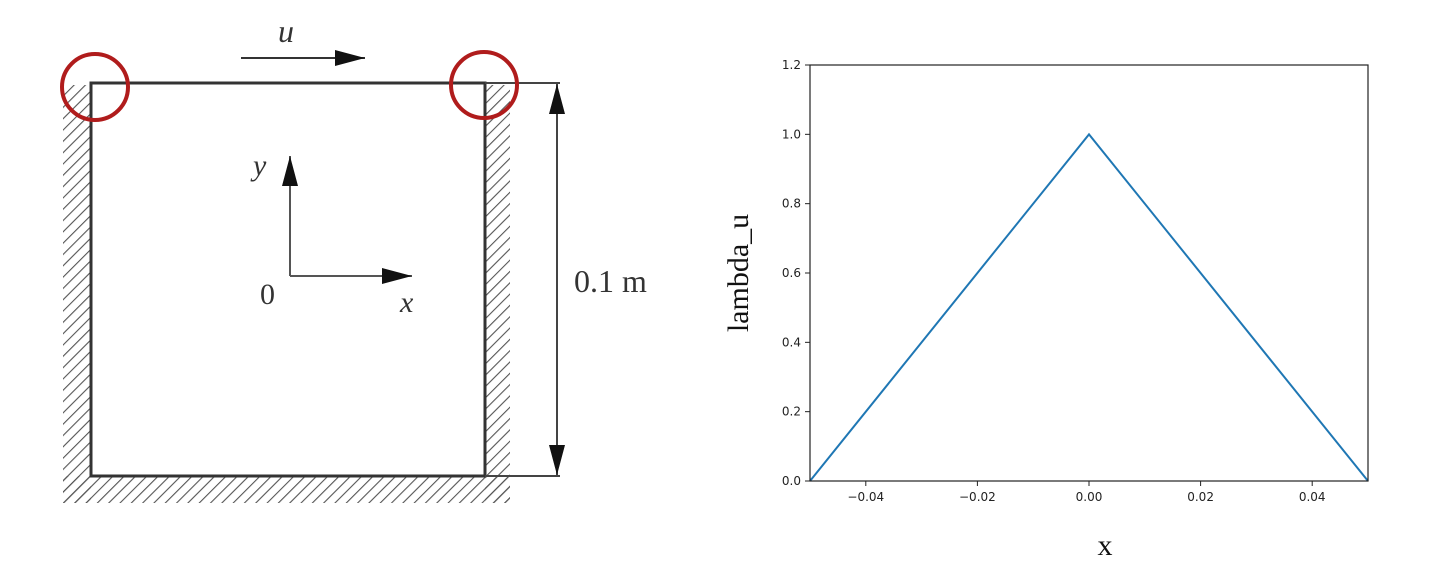 The height and width of the screenshot is (585, 1440). What do you see at coordinates (286, 489) in the screenshot?
I see `bottom-wall-hatch` at bounding box center [286, 489].